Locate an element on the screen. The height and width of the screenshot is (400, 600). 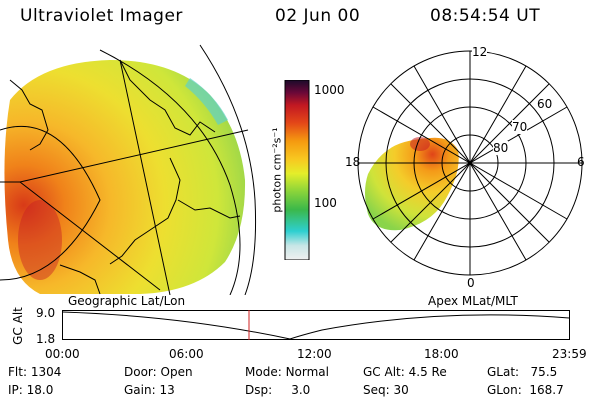
mlt-line is located at coordinates (470, 163).